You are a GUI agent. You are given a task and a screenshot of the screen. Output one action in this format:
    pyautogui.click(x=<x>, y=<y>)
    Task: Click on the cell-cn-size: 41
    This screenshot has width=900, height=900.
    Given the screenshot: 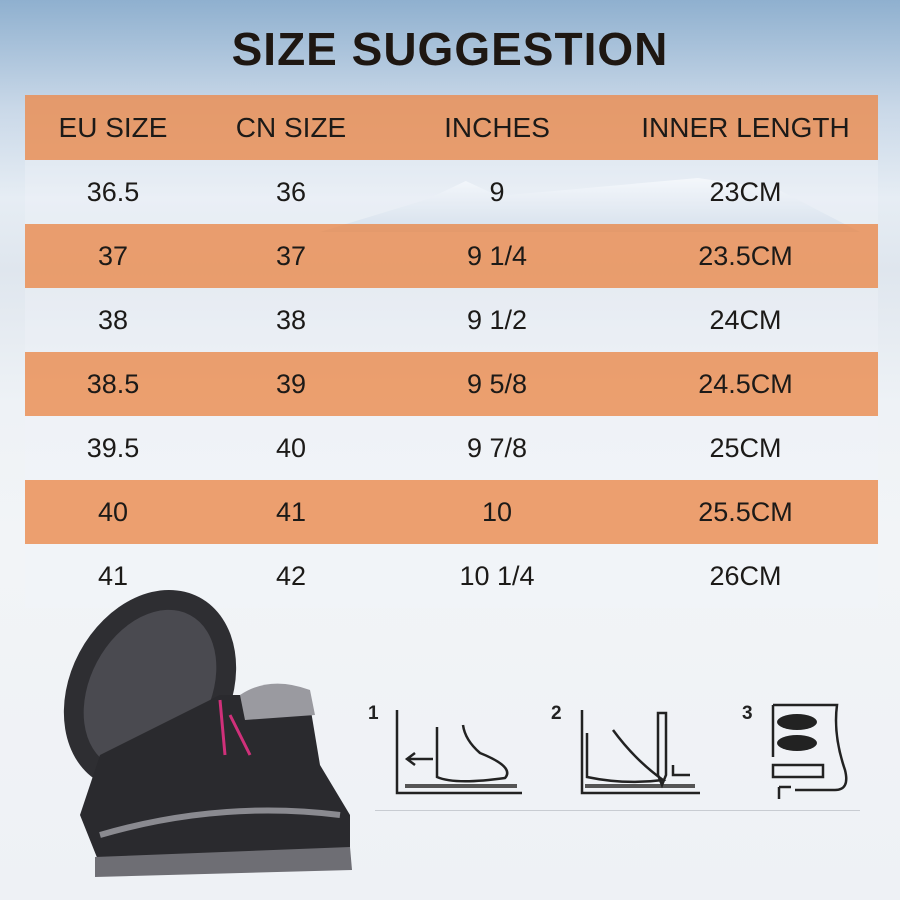 What is the action you would take?
    pyautogui.click(x=291, y=511)
    